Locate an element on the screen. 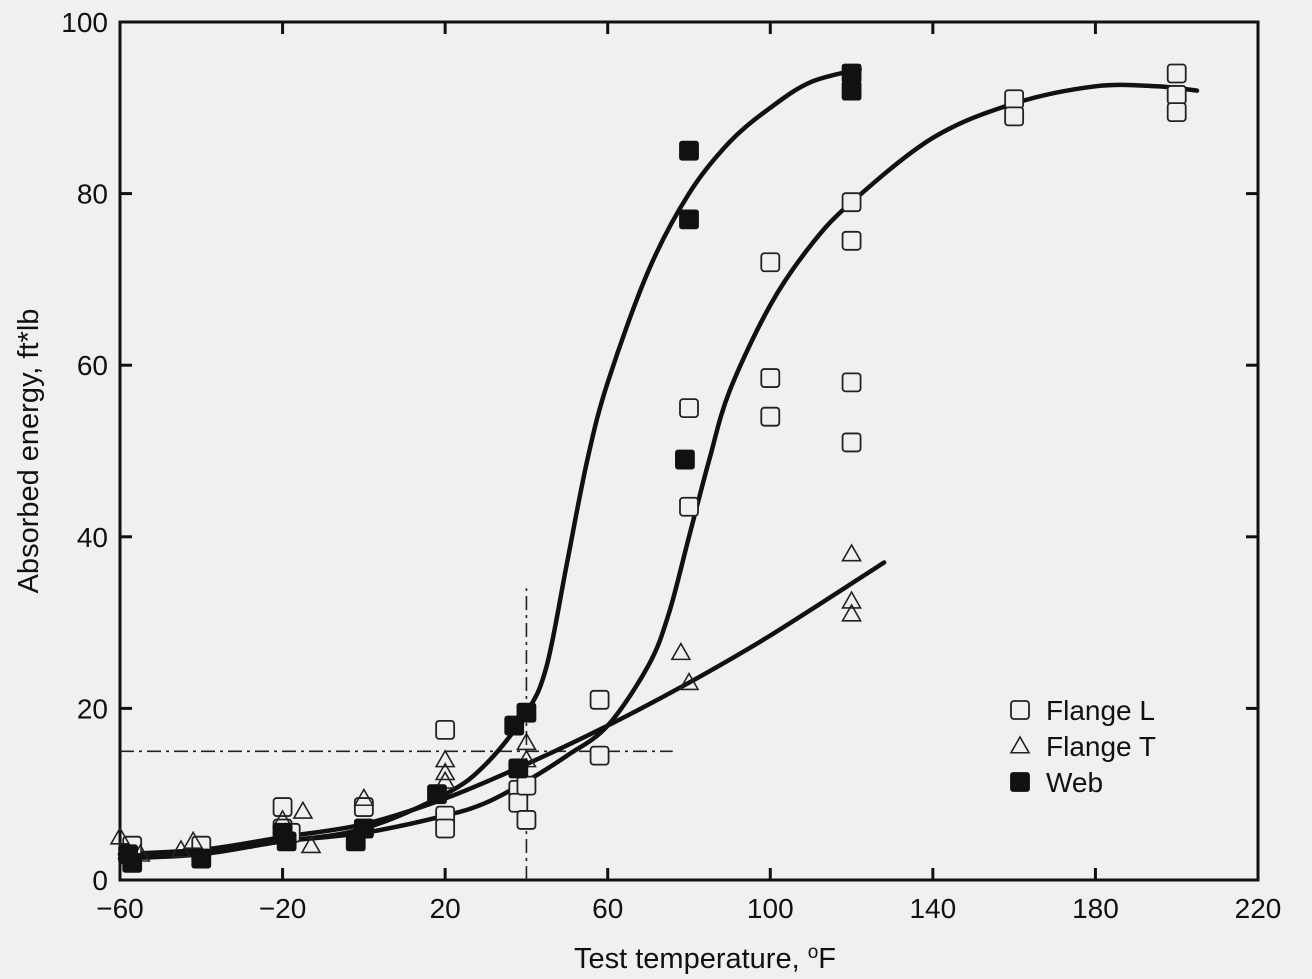  x-tick-label: −60 is located at coordinates (120, 908).